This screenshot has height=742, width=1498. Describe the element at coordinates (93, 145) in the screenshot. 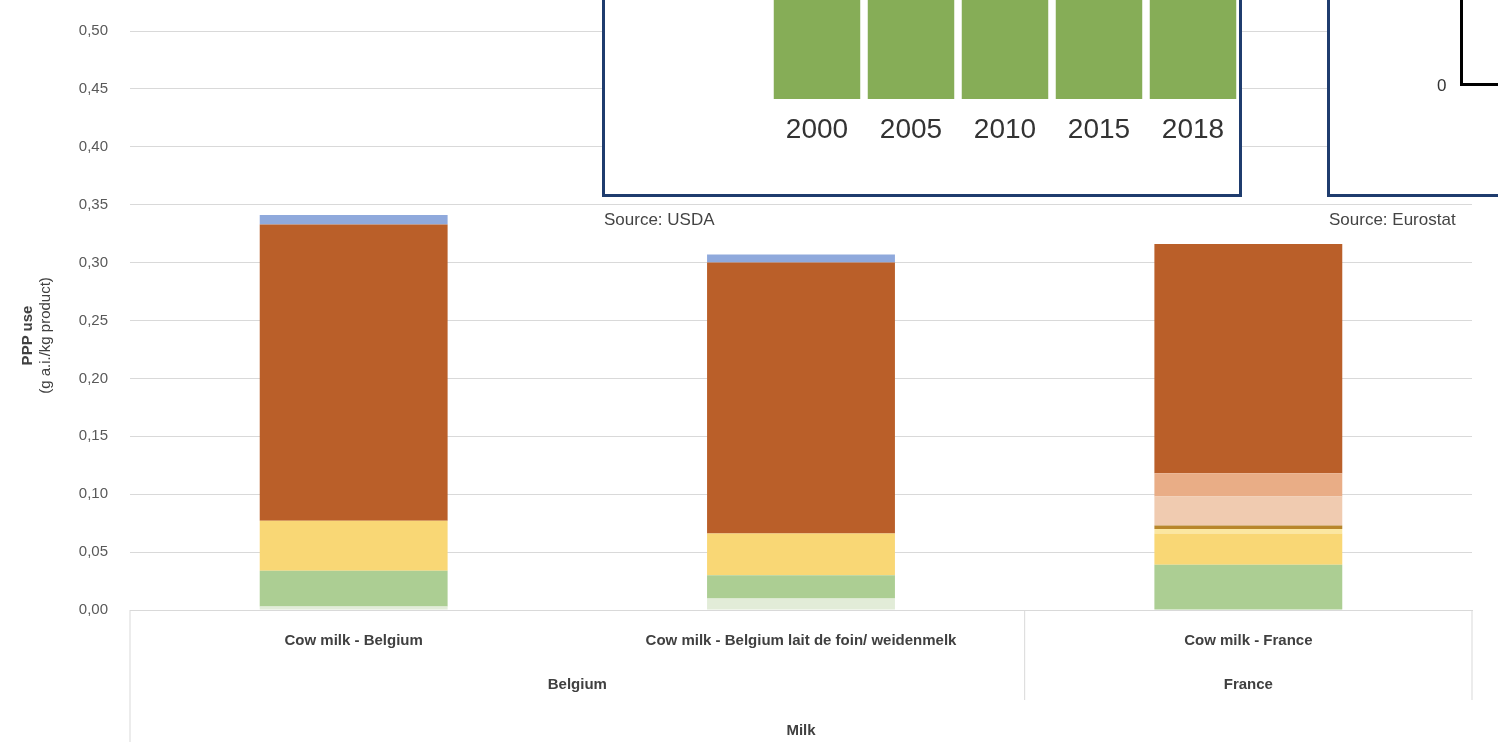

I see `y-tick-label: 0,40` at that location.